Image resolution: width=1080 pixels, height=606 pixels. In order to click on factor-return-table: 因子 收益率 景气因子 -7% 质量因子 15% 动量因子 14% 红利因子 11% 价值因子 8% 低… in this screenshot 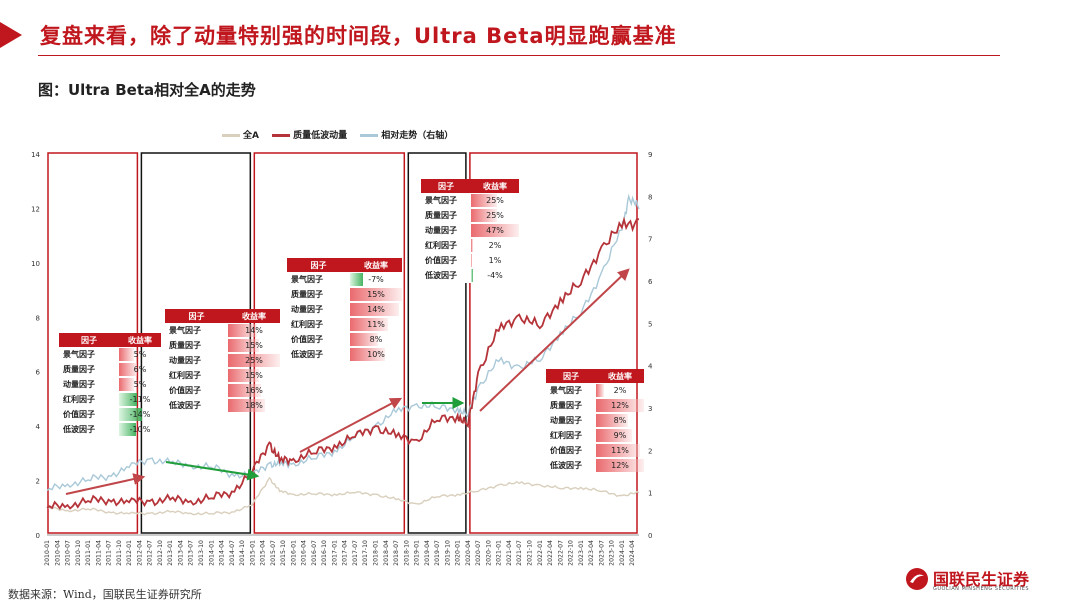, I will do `click(344, 310)`.